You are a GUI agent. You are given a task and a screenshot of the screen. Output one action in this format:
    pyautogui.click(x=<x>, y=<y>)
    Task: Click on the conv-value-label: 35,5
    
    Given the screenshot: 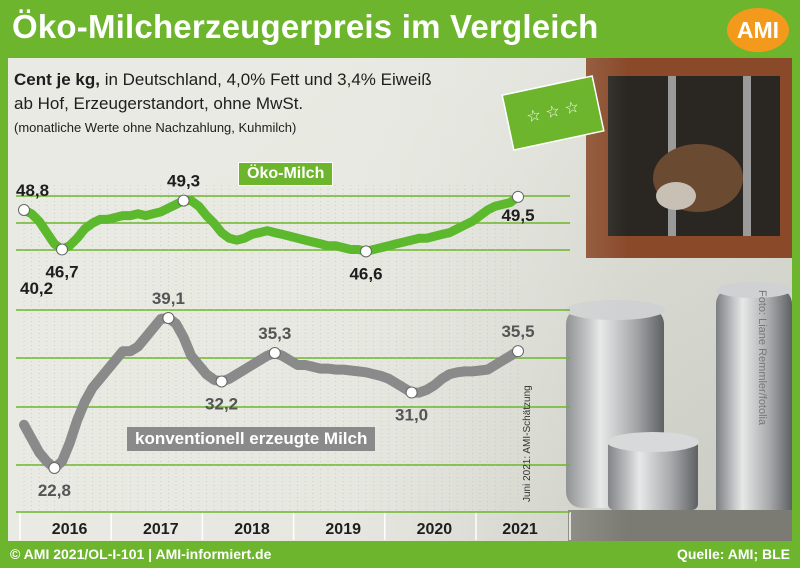 What is the action you would take?
    pyautogui.click(x=517, y=331)
    